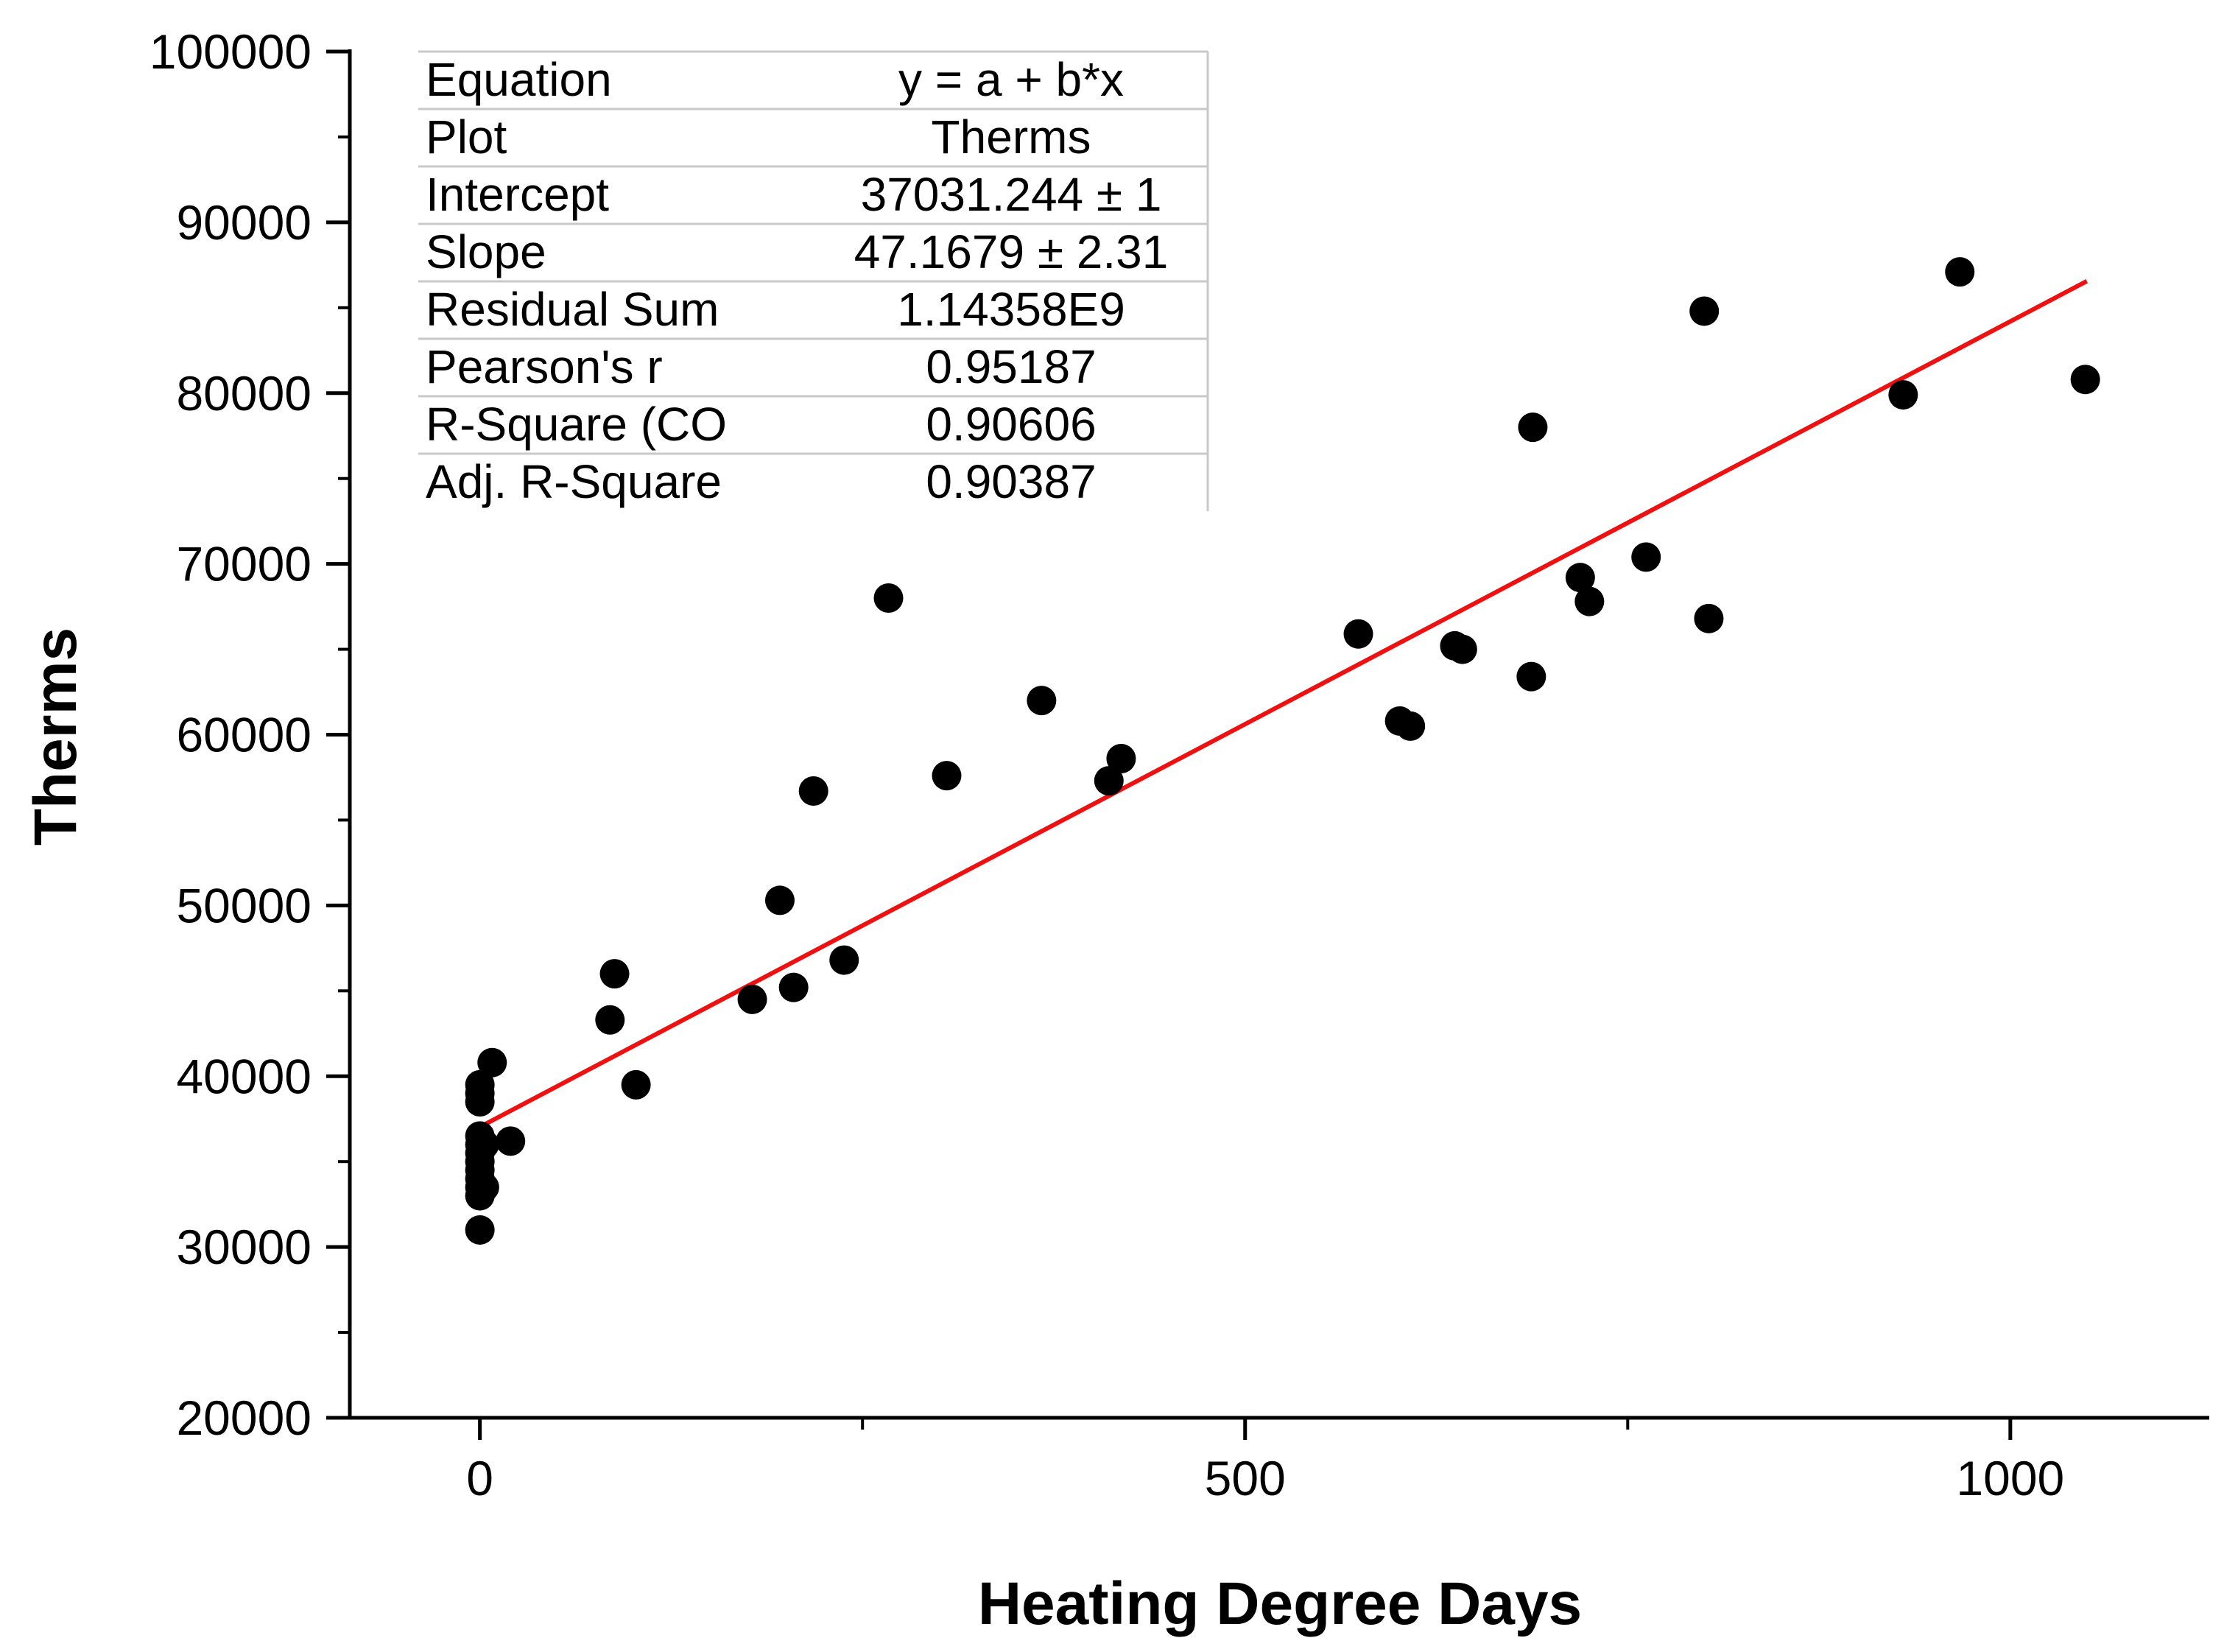 Image resolution: width=2224 pixels, height=1652 pixels. Describe the element at coordinates (1011, 309) in the screenshot. I see `stats-table-value: 1.14358E9` at that location.